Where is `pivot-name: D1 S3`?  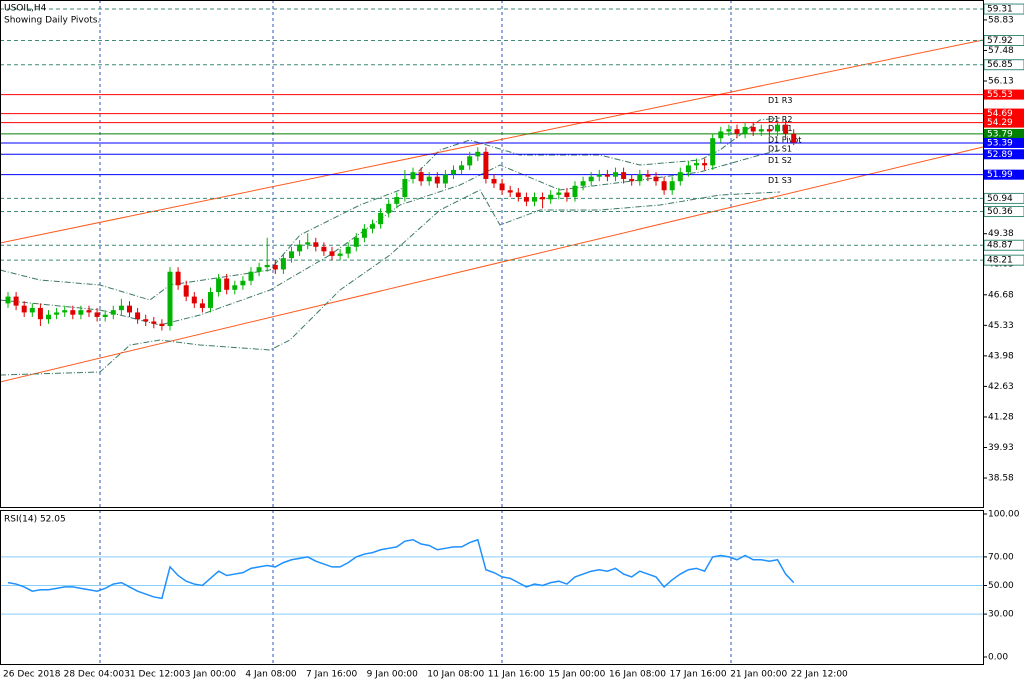
pivot-name: D1 S3 is located at coordinates (780, 180).